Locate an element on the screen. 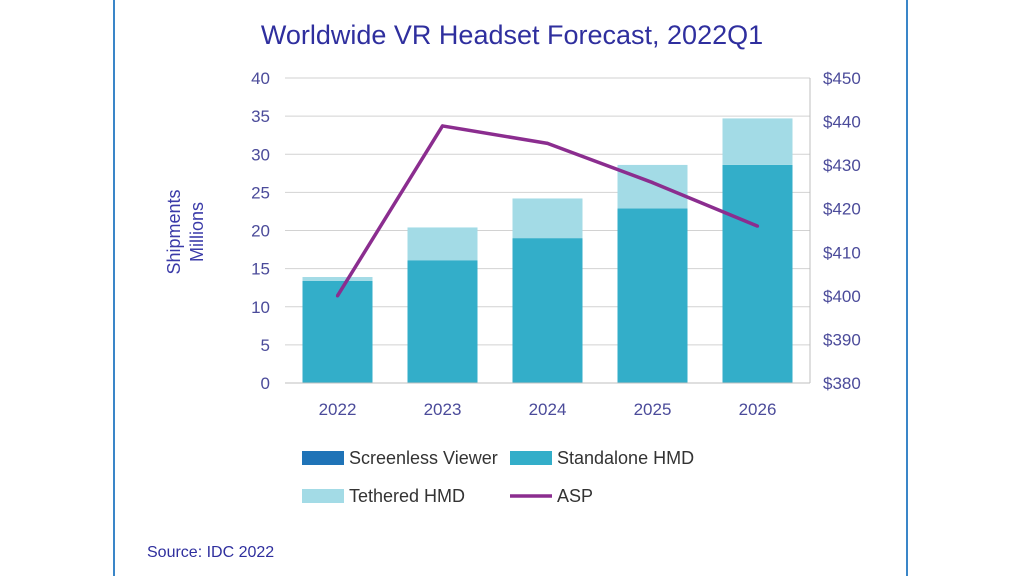  y-tick-label: 10 is located at coordinates (260, 307).